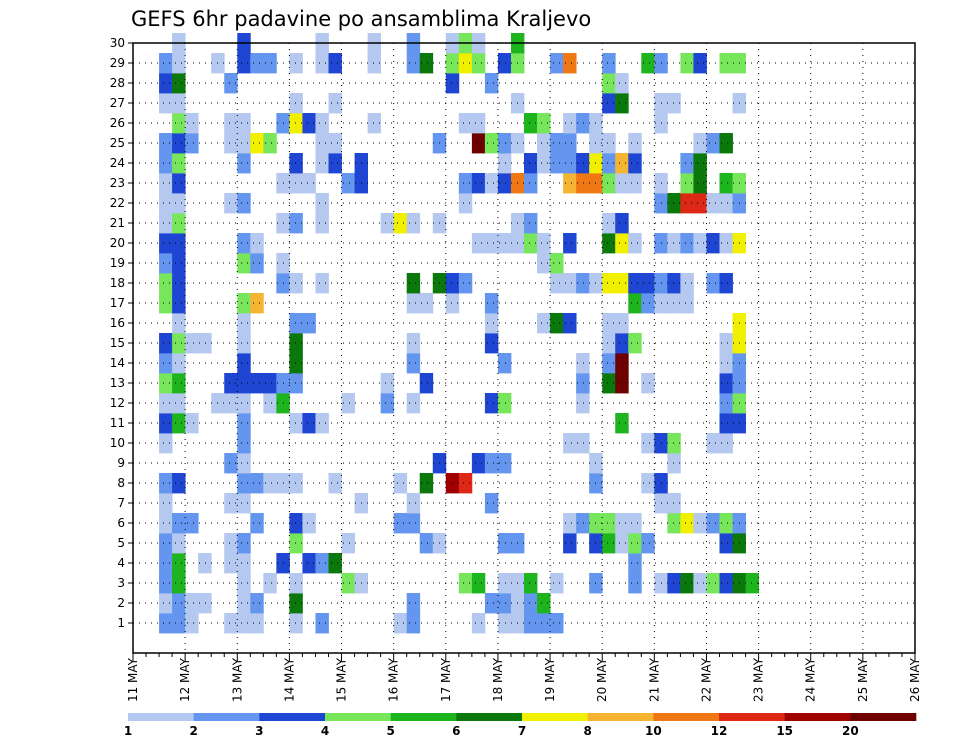  Describe the element at coordinates (456, 731) in the screenshot. I see `legend-tick-label: 6` at that location.